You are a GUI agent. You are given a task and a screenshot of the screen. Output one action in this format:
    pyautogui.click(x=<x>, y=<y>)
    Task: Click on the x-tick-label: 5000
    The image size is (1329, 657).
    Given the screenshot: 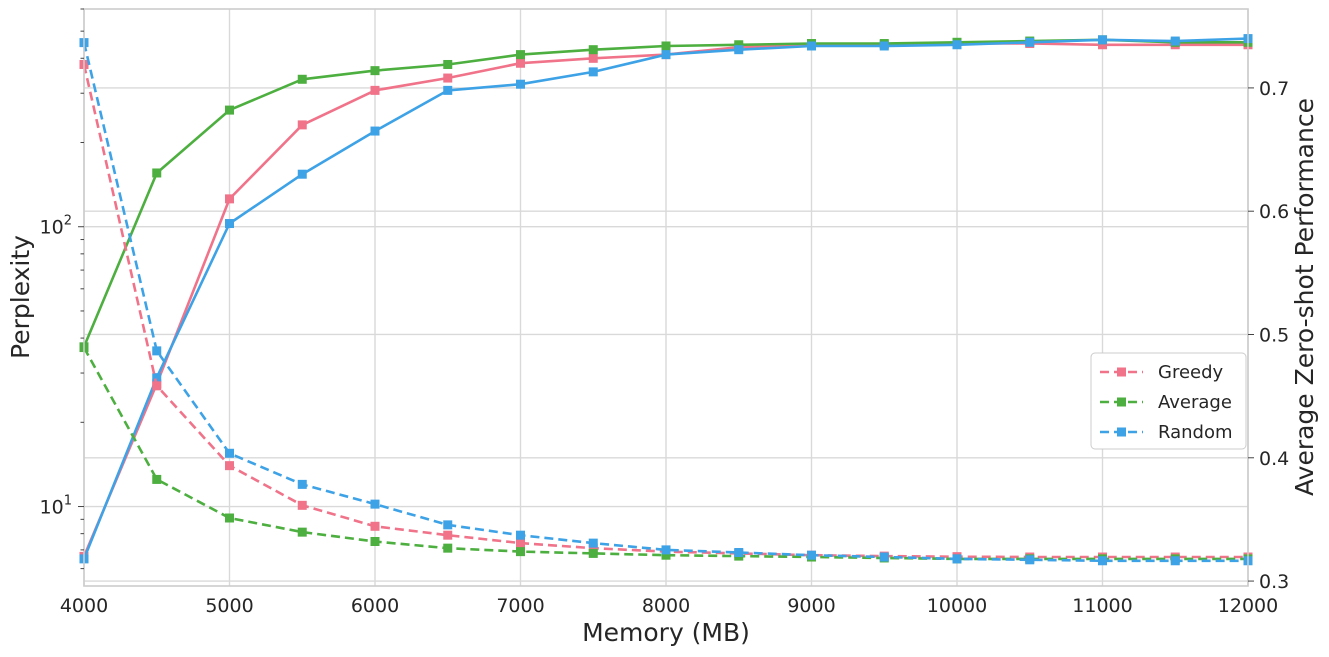 What is the action you would take?
    pyautogui.click(x=229, y=606)
    